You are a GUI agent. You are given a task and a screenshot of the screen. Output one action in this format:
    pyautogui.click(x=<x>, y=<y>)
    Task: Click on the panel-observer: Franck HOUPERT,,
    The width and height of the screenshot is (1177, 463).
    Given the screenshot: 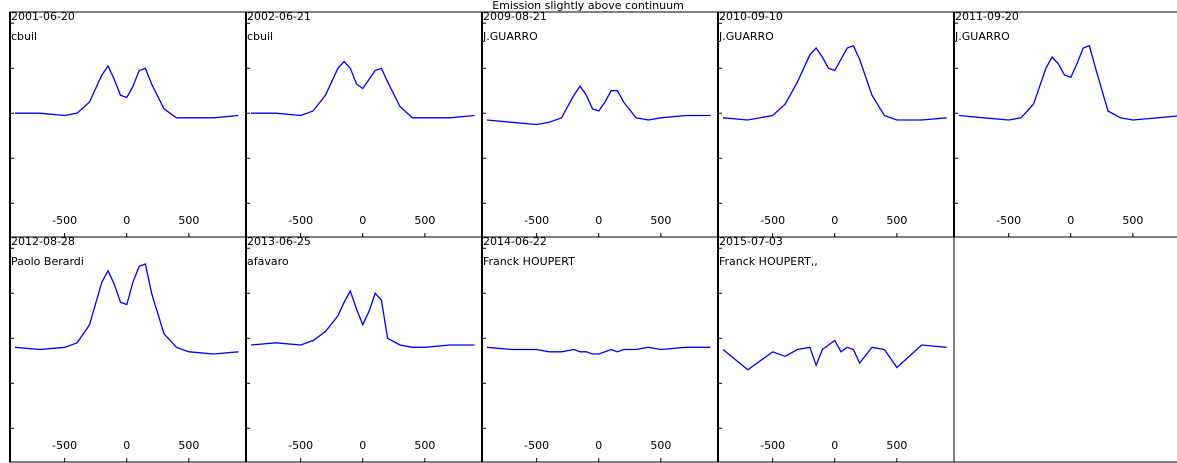 What is the action you would take?
    pyautogui.click(x=768, y=261)
    